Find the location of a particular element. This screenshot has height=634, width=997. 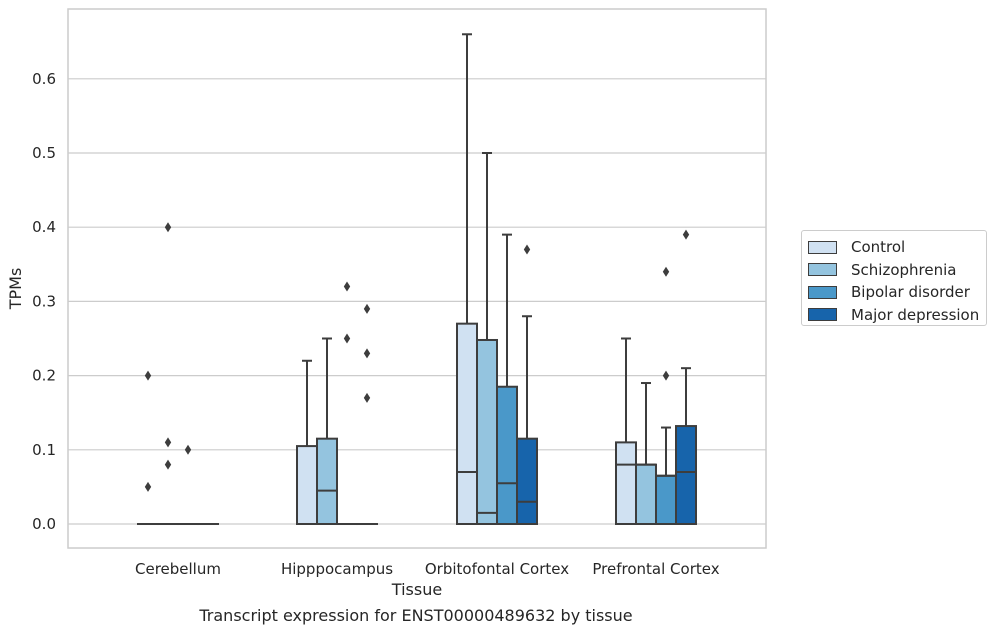

legend-item: Schizophrenia is located at coordinates (897, 270).